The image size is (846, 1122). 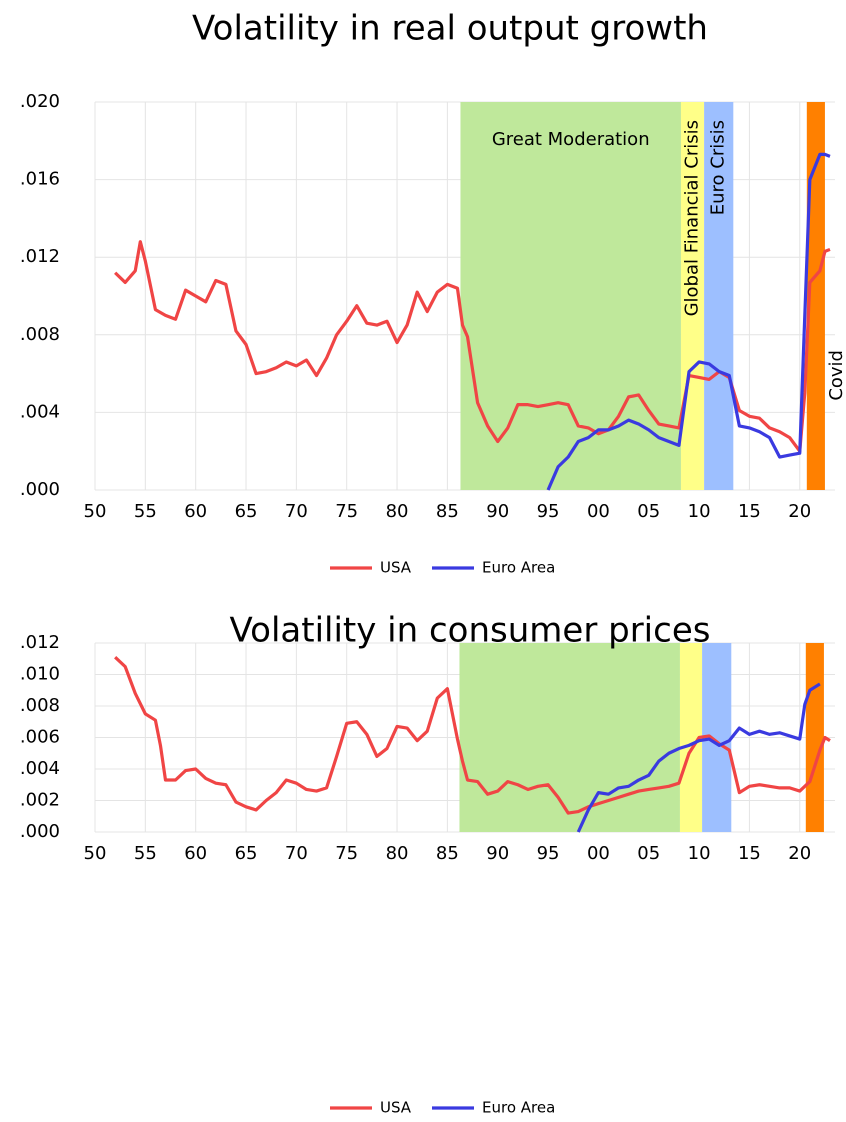 I want to click on y-tick-label: .020, so click(x=40, y=101).